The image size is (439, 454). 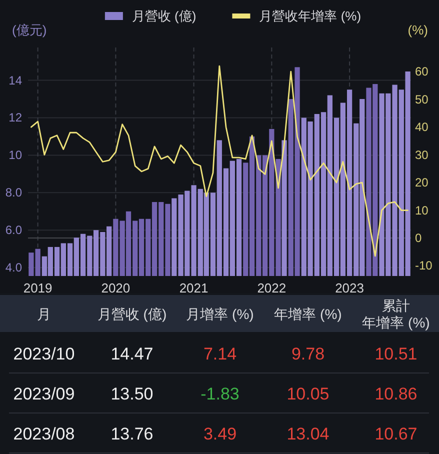 I want to click on tick-label: 40, so click(x=421, y=127).